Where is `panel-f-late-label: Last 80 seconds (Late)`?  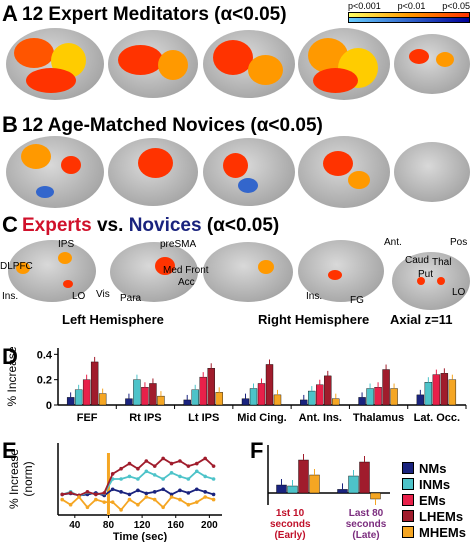 panel-f-late-label: Last 80 seconds (Late) is located at coordinates (366, 524).